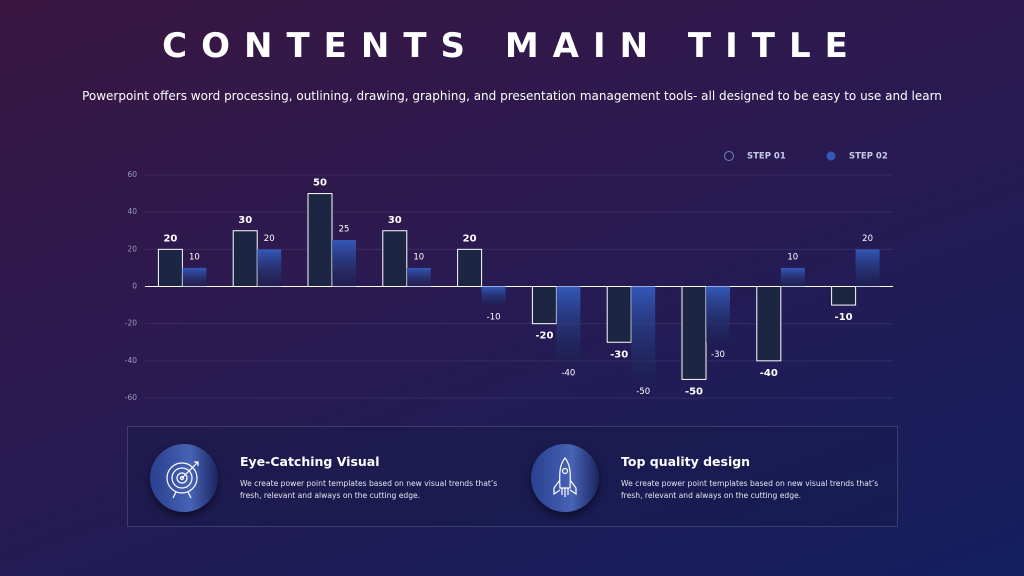 This screenshot has width=1024, height=576. I want to click on title: CONTENTS MAIN TITLE, so click(512, 46).